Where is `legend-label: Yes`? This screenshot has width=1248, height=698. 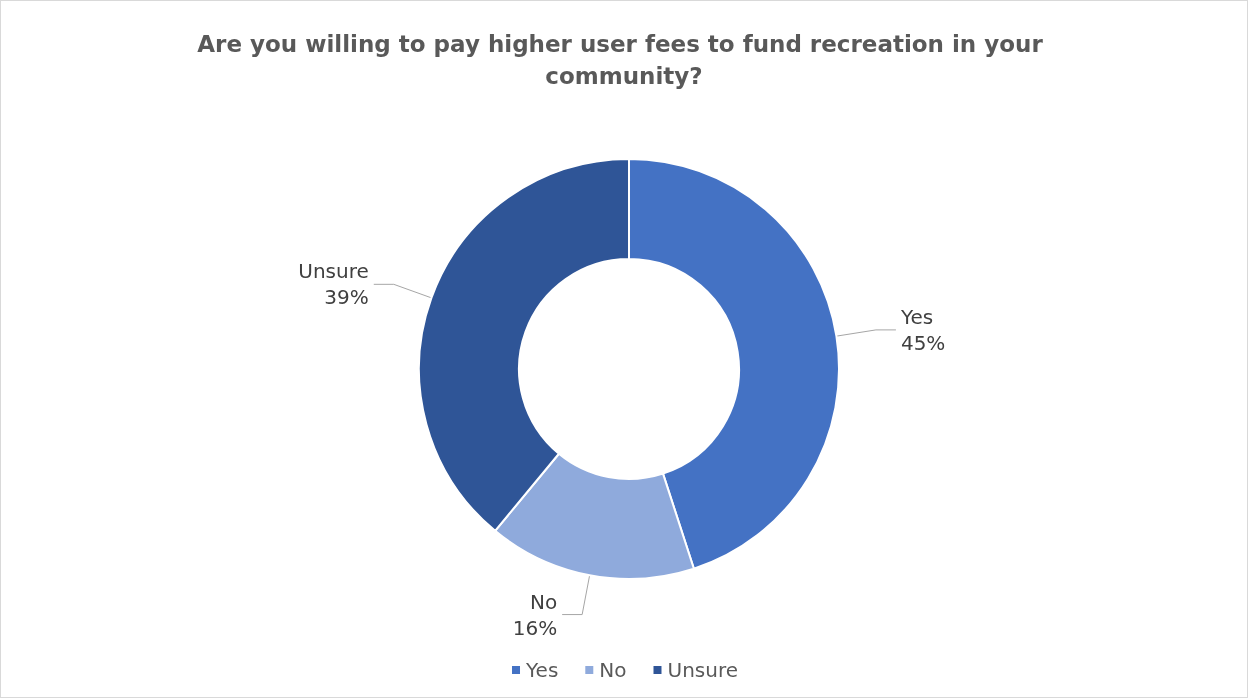 legend-label: Yes is located at coordinates (542, 670).